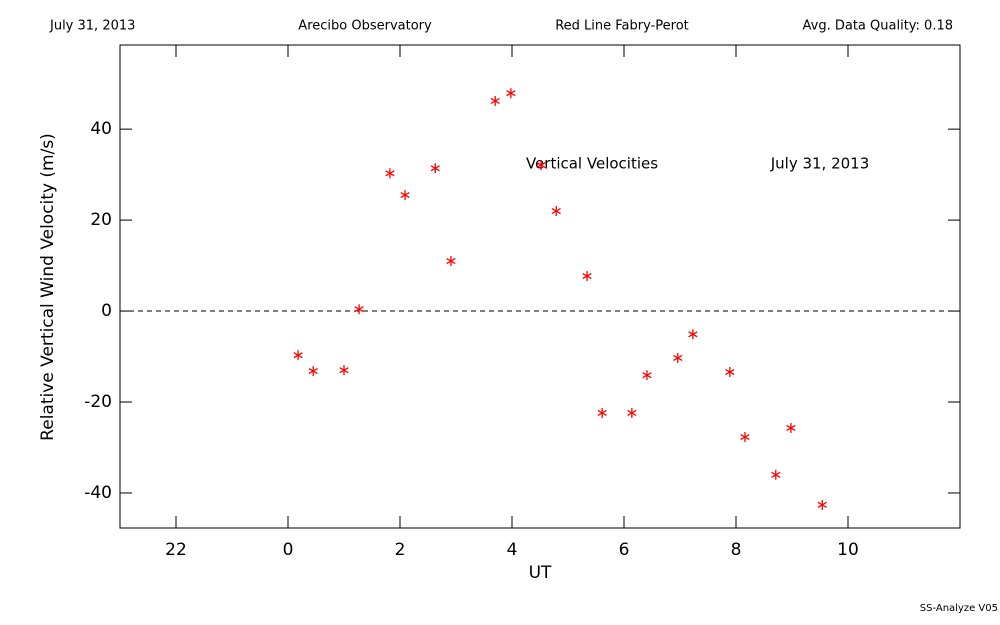 The height and width of the screenshot is (625, 1000). Describe the element at coordinates (101, 220) in the screenshot. I see `y-tick-label: 20` at that location.